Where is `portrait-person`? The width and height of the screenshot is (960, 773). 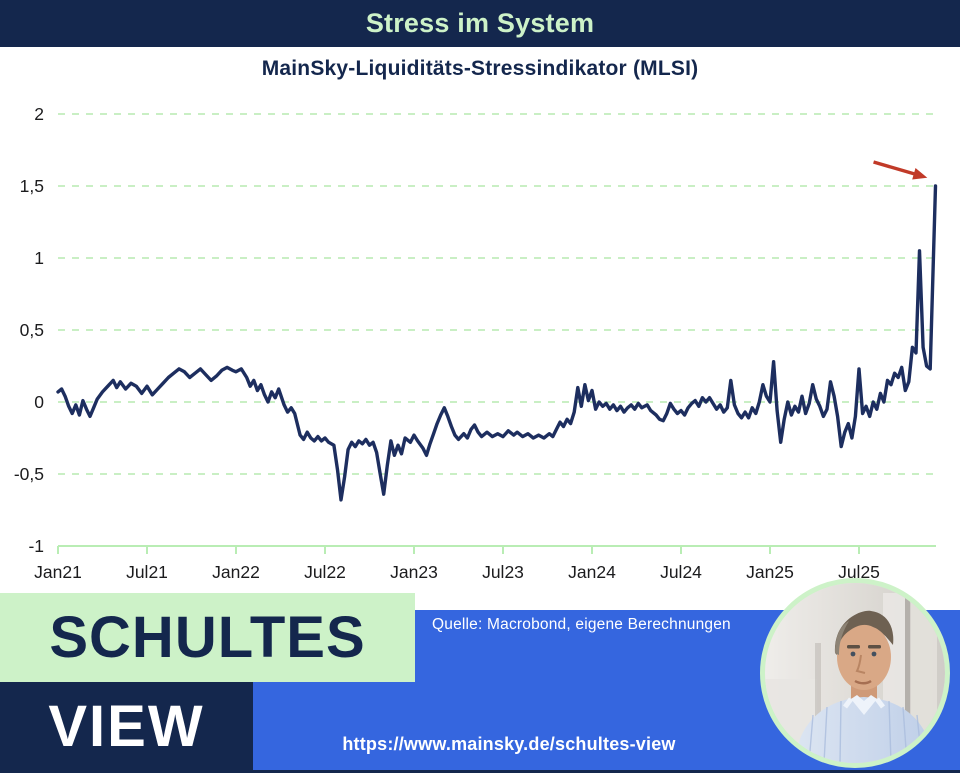 portrait-person is located at coordinates (864, 686).